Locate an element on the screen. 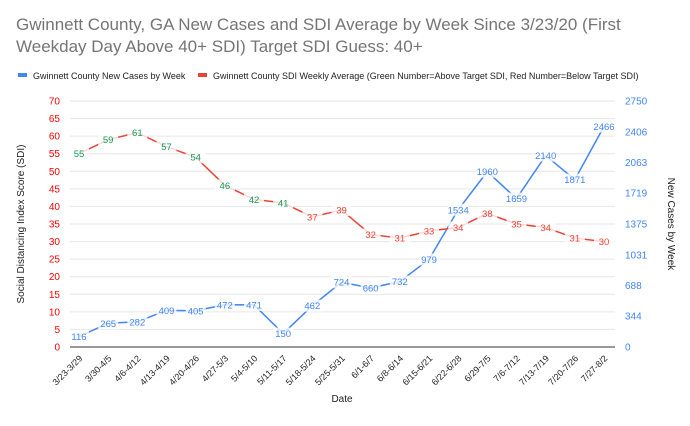 The image size is (690, 426). cases-data-label: 1871 is located at coordinates (574, 180).